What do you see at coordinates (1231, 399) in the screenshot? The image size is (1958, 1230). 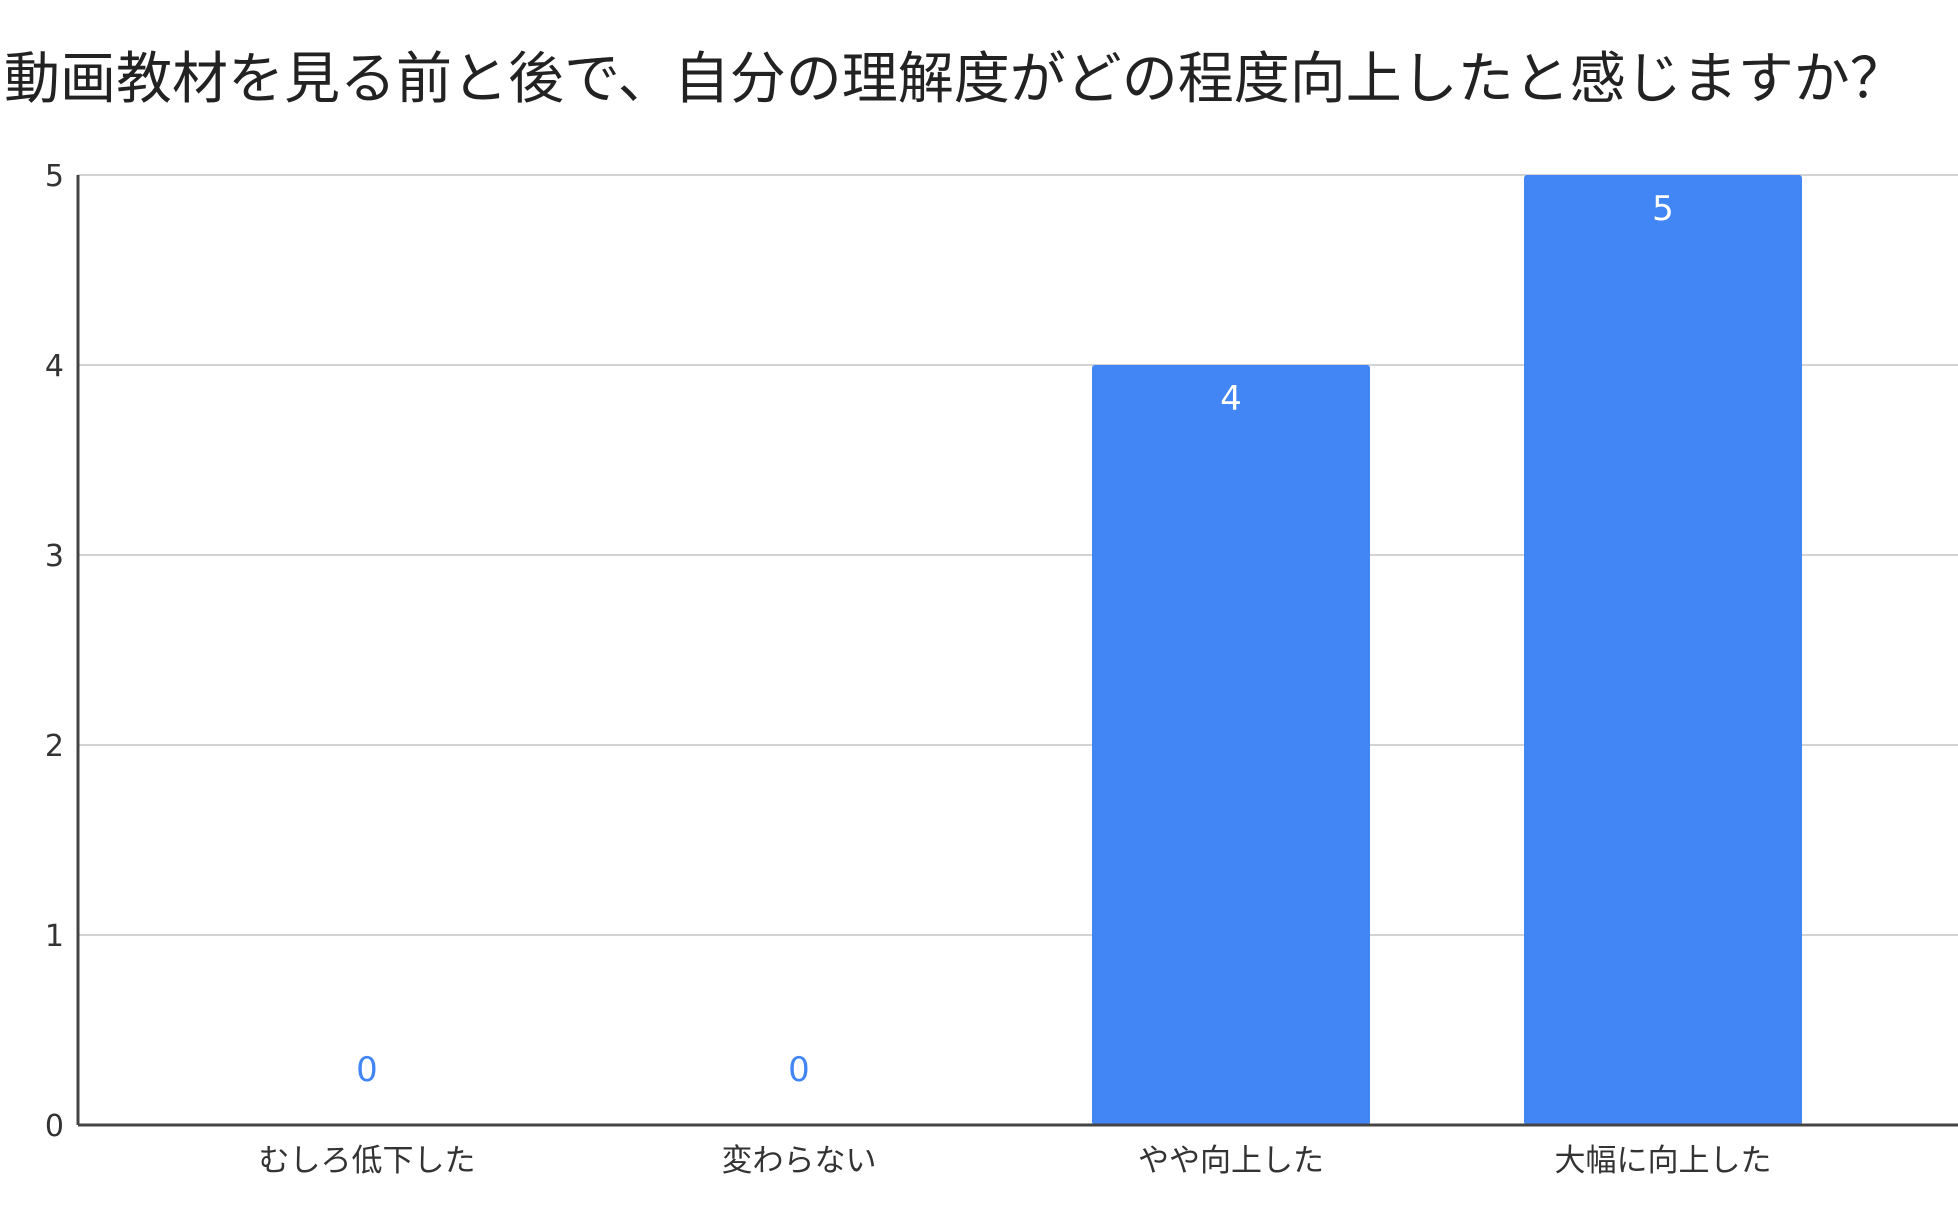 I see `data-label: 4` at bounding box center [1231, 399].